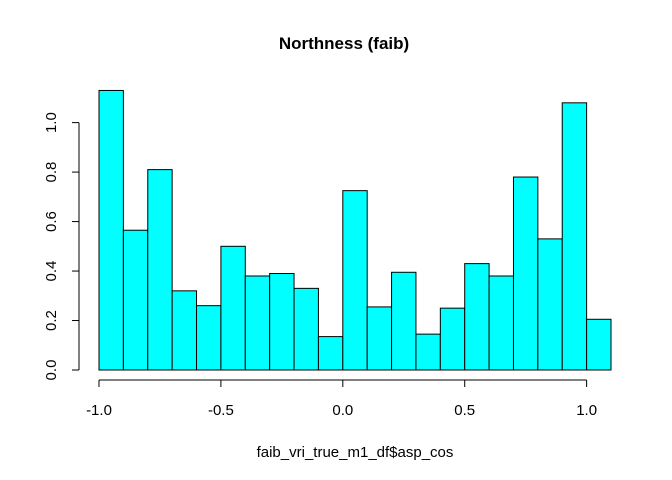  I want to click on y-tick-label: 0.2, so click(51, 320).